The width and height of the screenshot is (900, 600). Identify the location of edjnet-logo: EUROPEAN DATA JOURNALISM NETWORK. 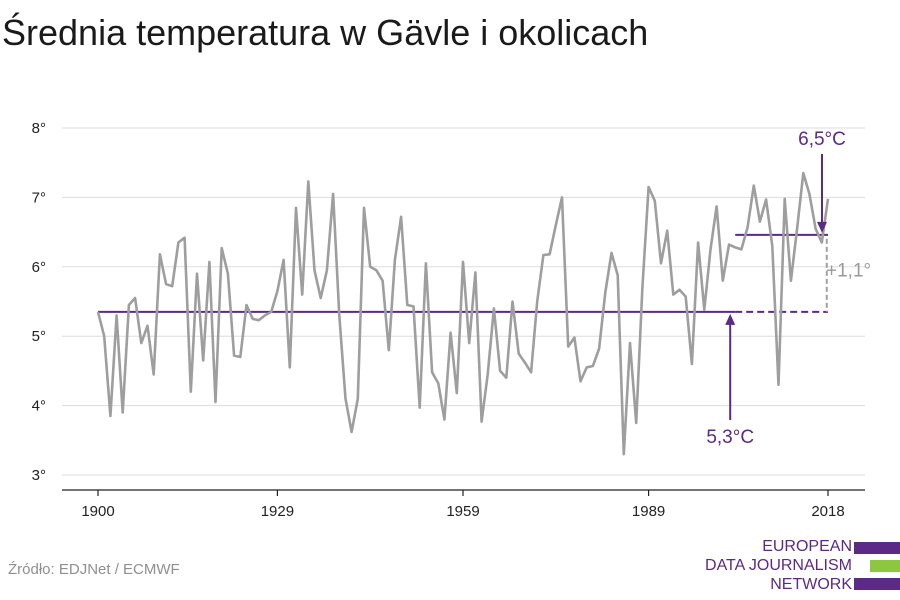
(802, 568).